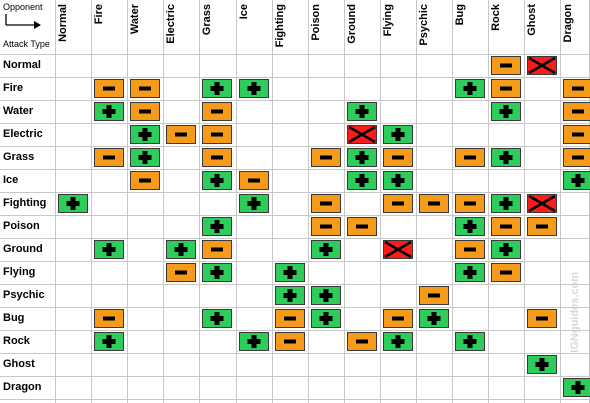  Describe the element at coordinates (16, 341) in the screenshot. I see `row-header-rock: Rock` at that location.